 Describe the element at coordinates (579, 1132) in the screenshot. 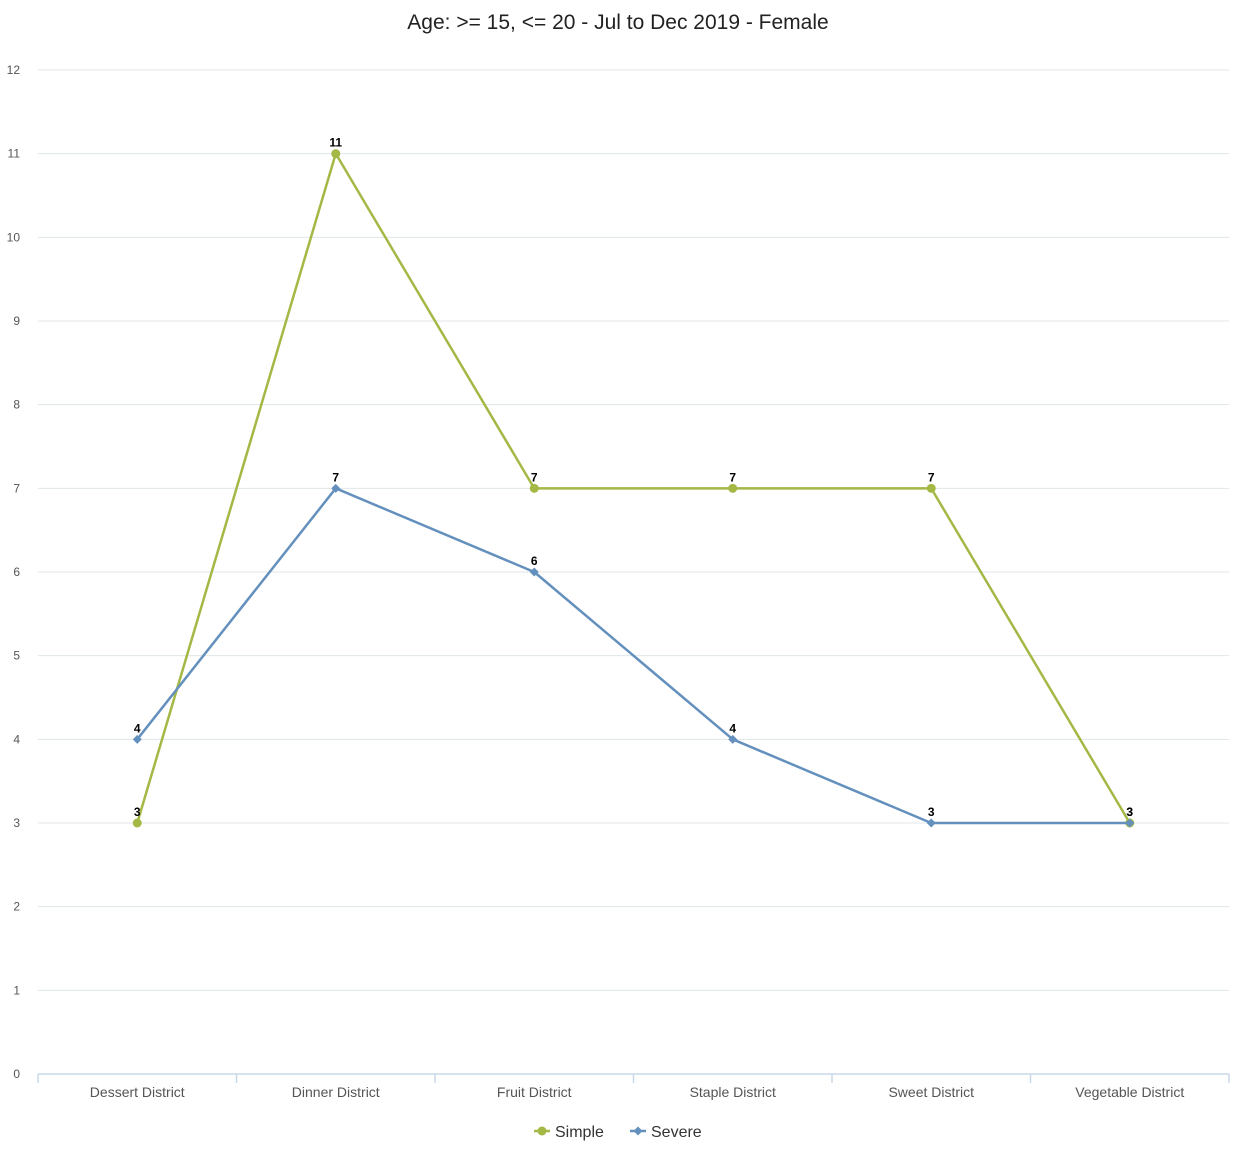

I see `legend-label: Simple` at that location.